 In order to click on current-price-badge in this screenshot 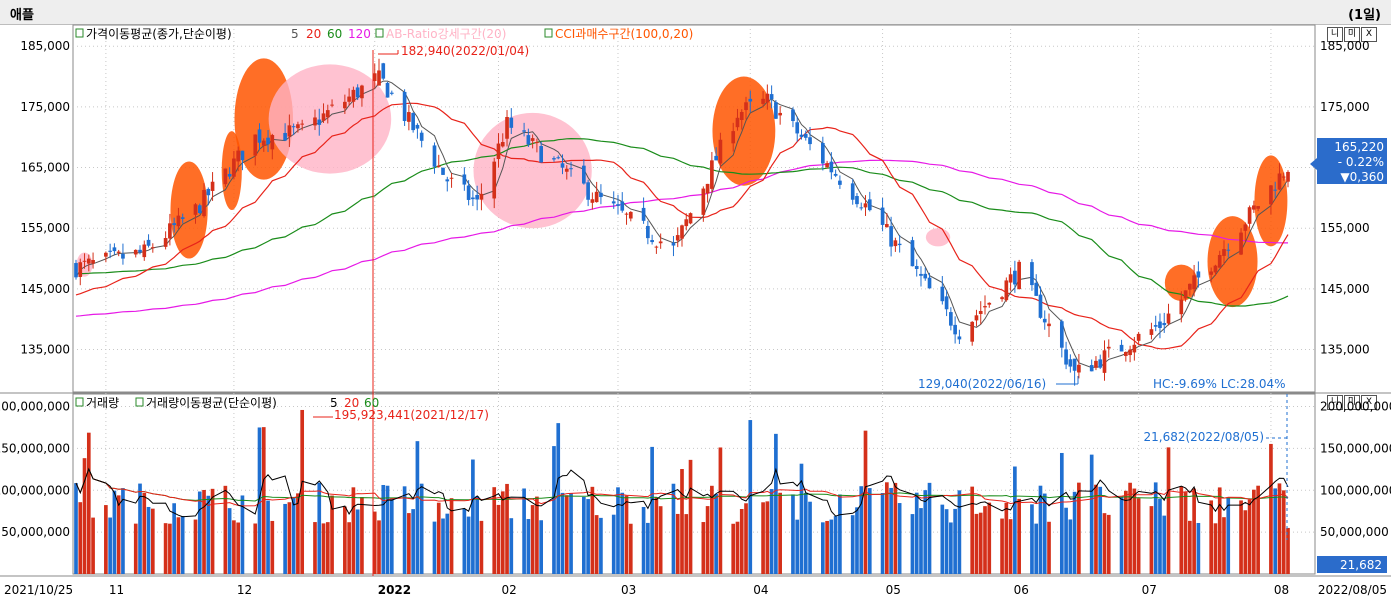, I will do `click(1352, 161)`.